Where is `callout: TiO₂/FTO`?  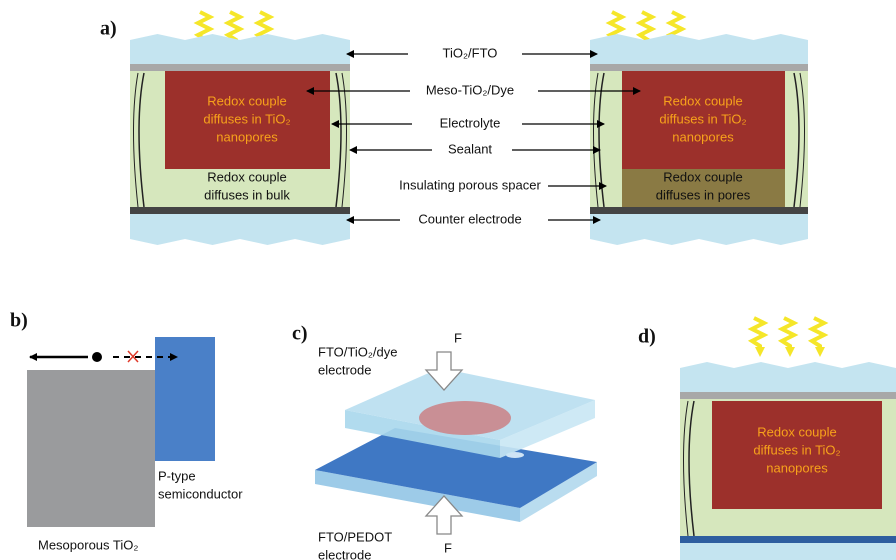
callout: TiO₂/FTO is located at coordinates (470, 52).